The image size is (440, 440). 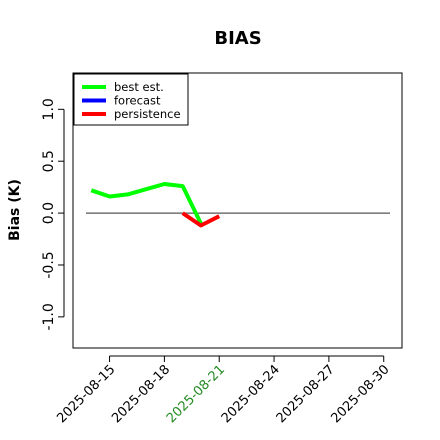 I want to click on x-tick-label: 2025-08-21, so click(x=196, y=394).